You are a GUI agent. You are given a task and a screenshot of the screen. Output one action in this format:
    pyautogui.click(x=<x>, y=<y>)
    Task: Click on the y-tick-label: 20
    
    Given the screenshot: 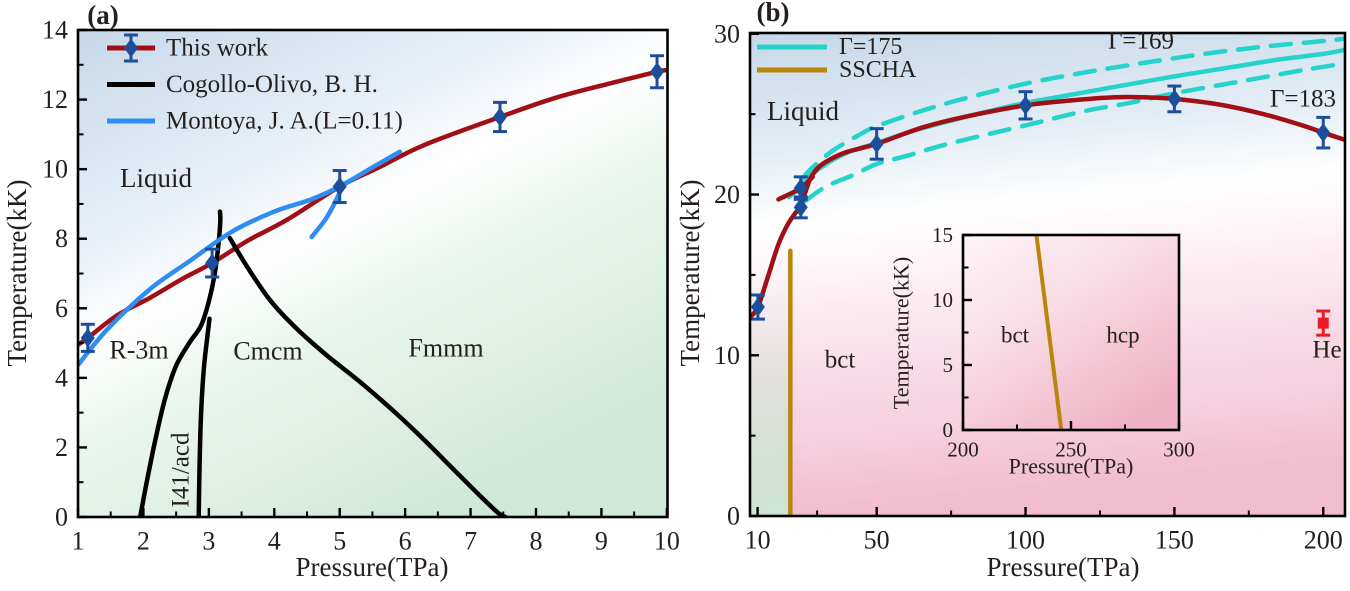 What is the action you would take?
    pyautogui.click(x=727, y=194)
    